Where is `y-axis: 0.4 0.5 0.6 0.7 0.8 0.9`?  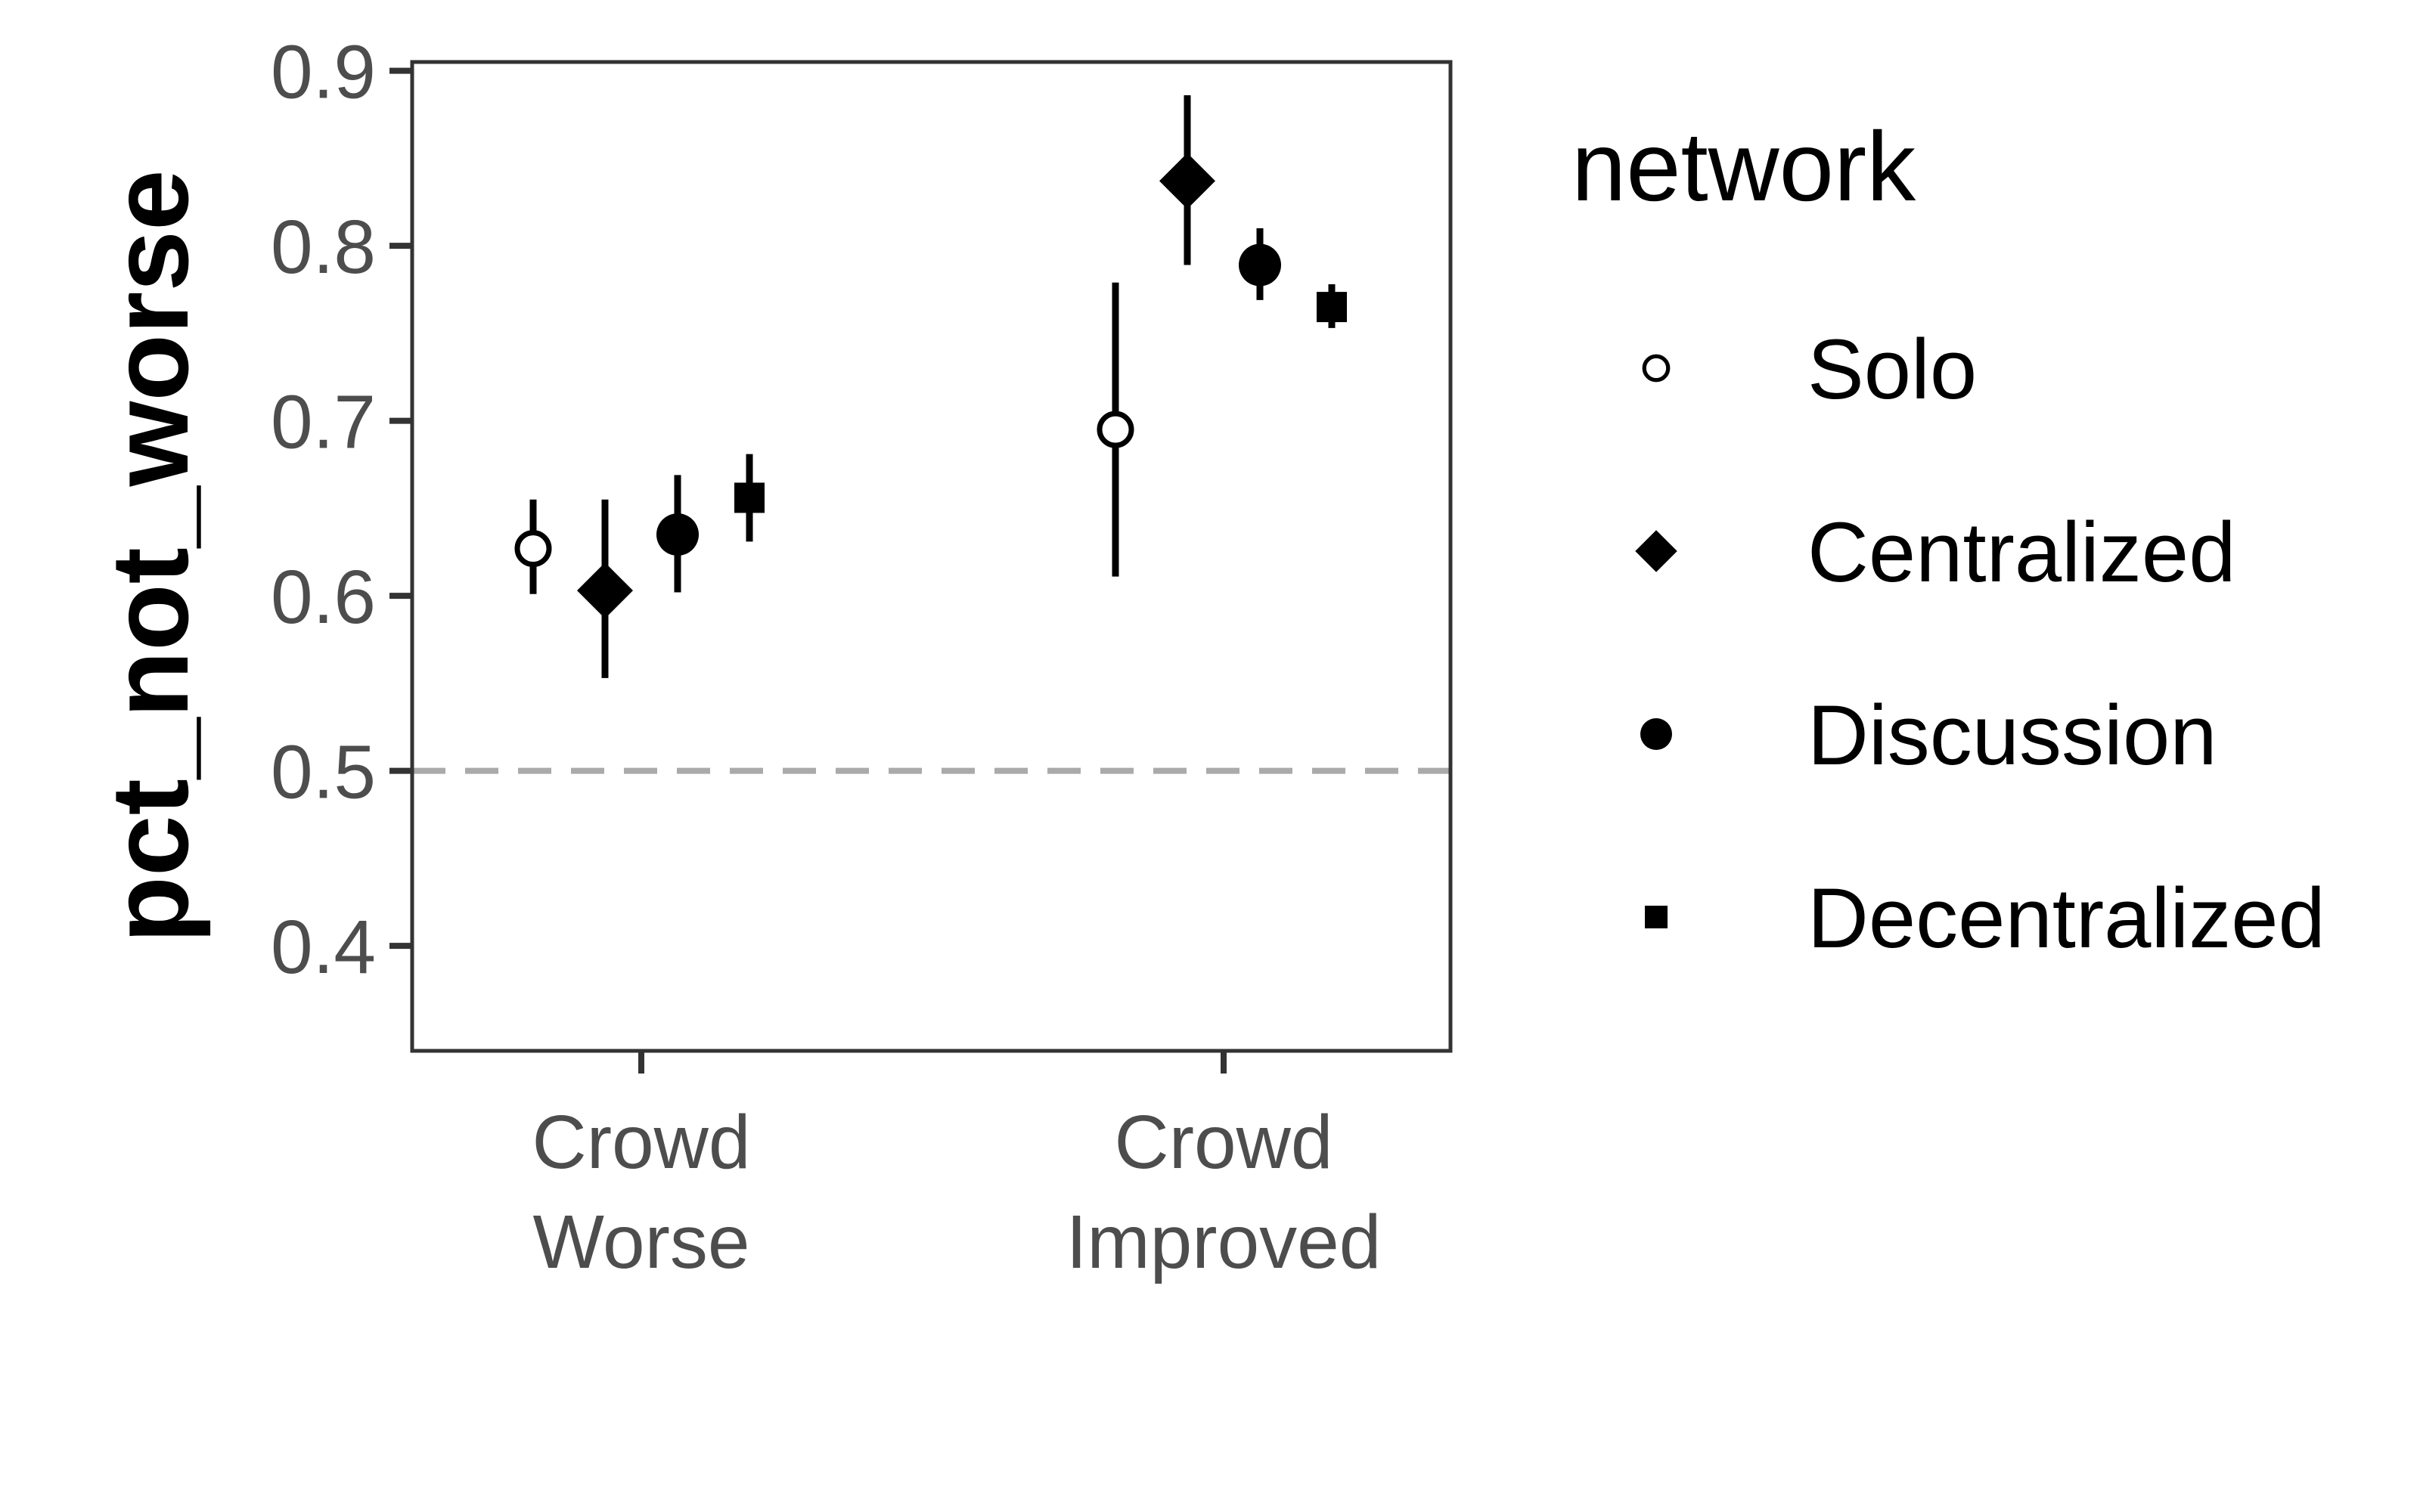
y-axis: 0.4 0.5 0.6 0.7 0.8 0.9 is located at coordinates (341, 510).